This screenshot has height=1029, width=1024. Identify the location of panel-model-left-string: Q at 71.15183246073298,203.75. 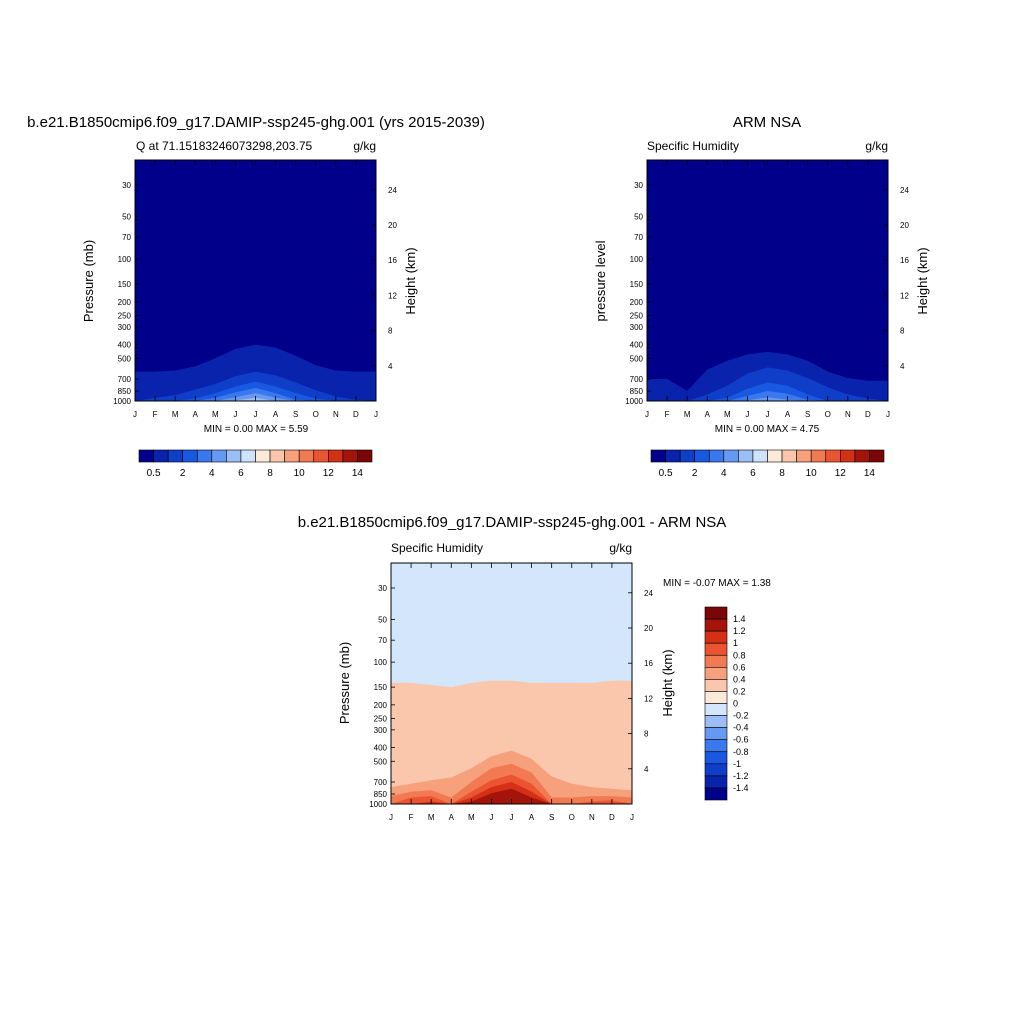
(224, 146).